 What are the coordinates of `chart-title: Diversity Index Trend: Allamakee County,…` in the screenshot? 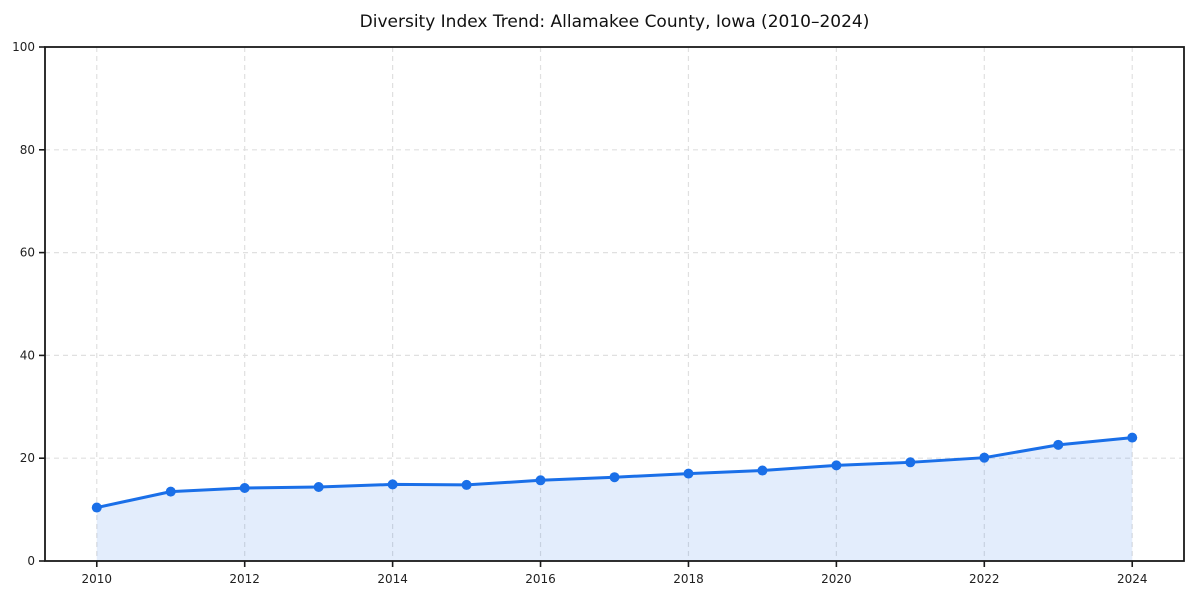 It's located at (614, 22).